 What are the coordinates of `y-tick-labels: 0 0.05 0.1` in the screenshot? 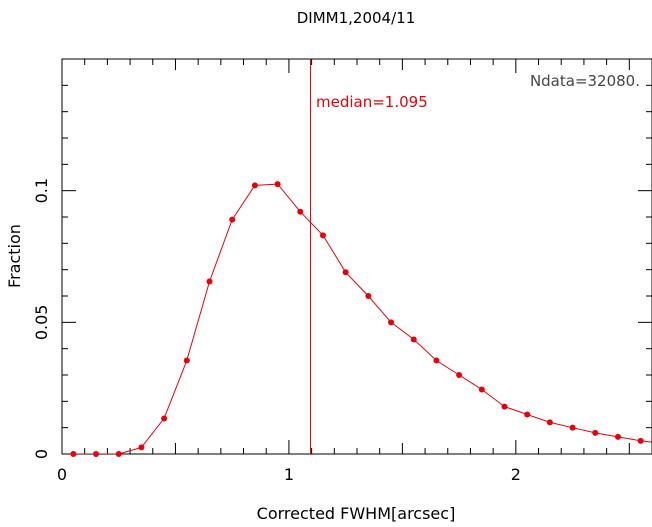 It's located at (41, 318).